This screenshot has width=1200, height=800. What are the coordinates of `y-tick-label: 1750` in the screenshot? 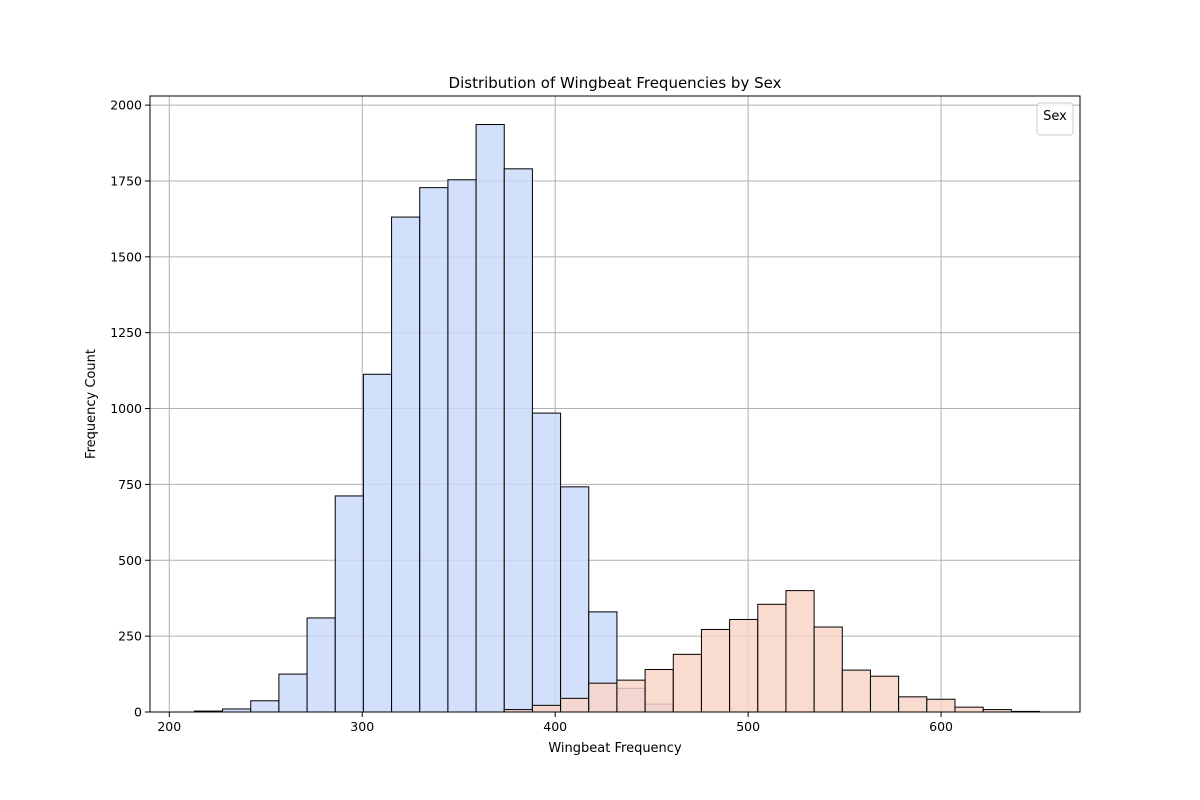 It's located at (126, 180).